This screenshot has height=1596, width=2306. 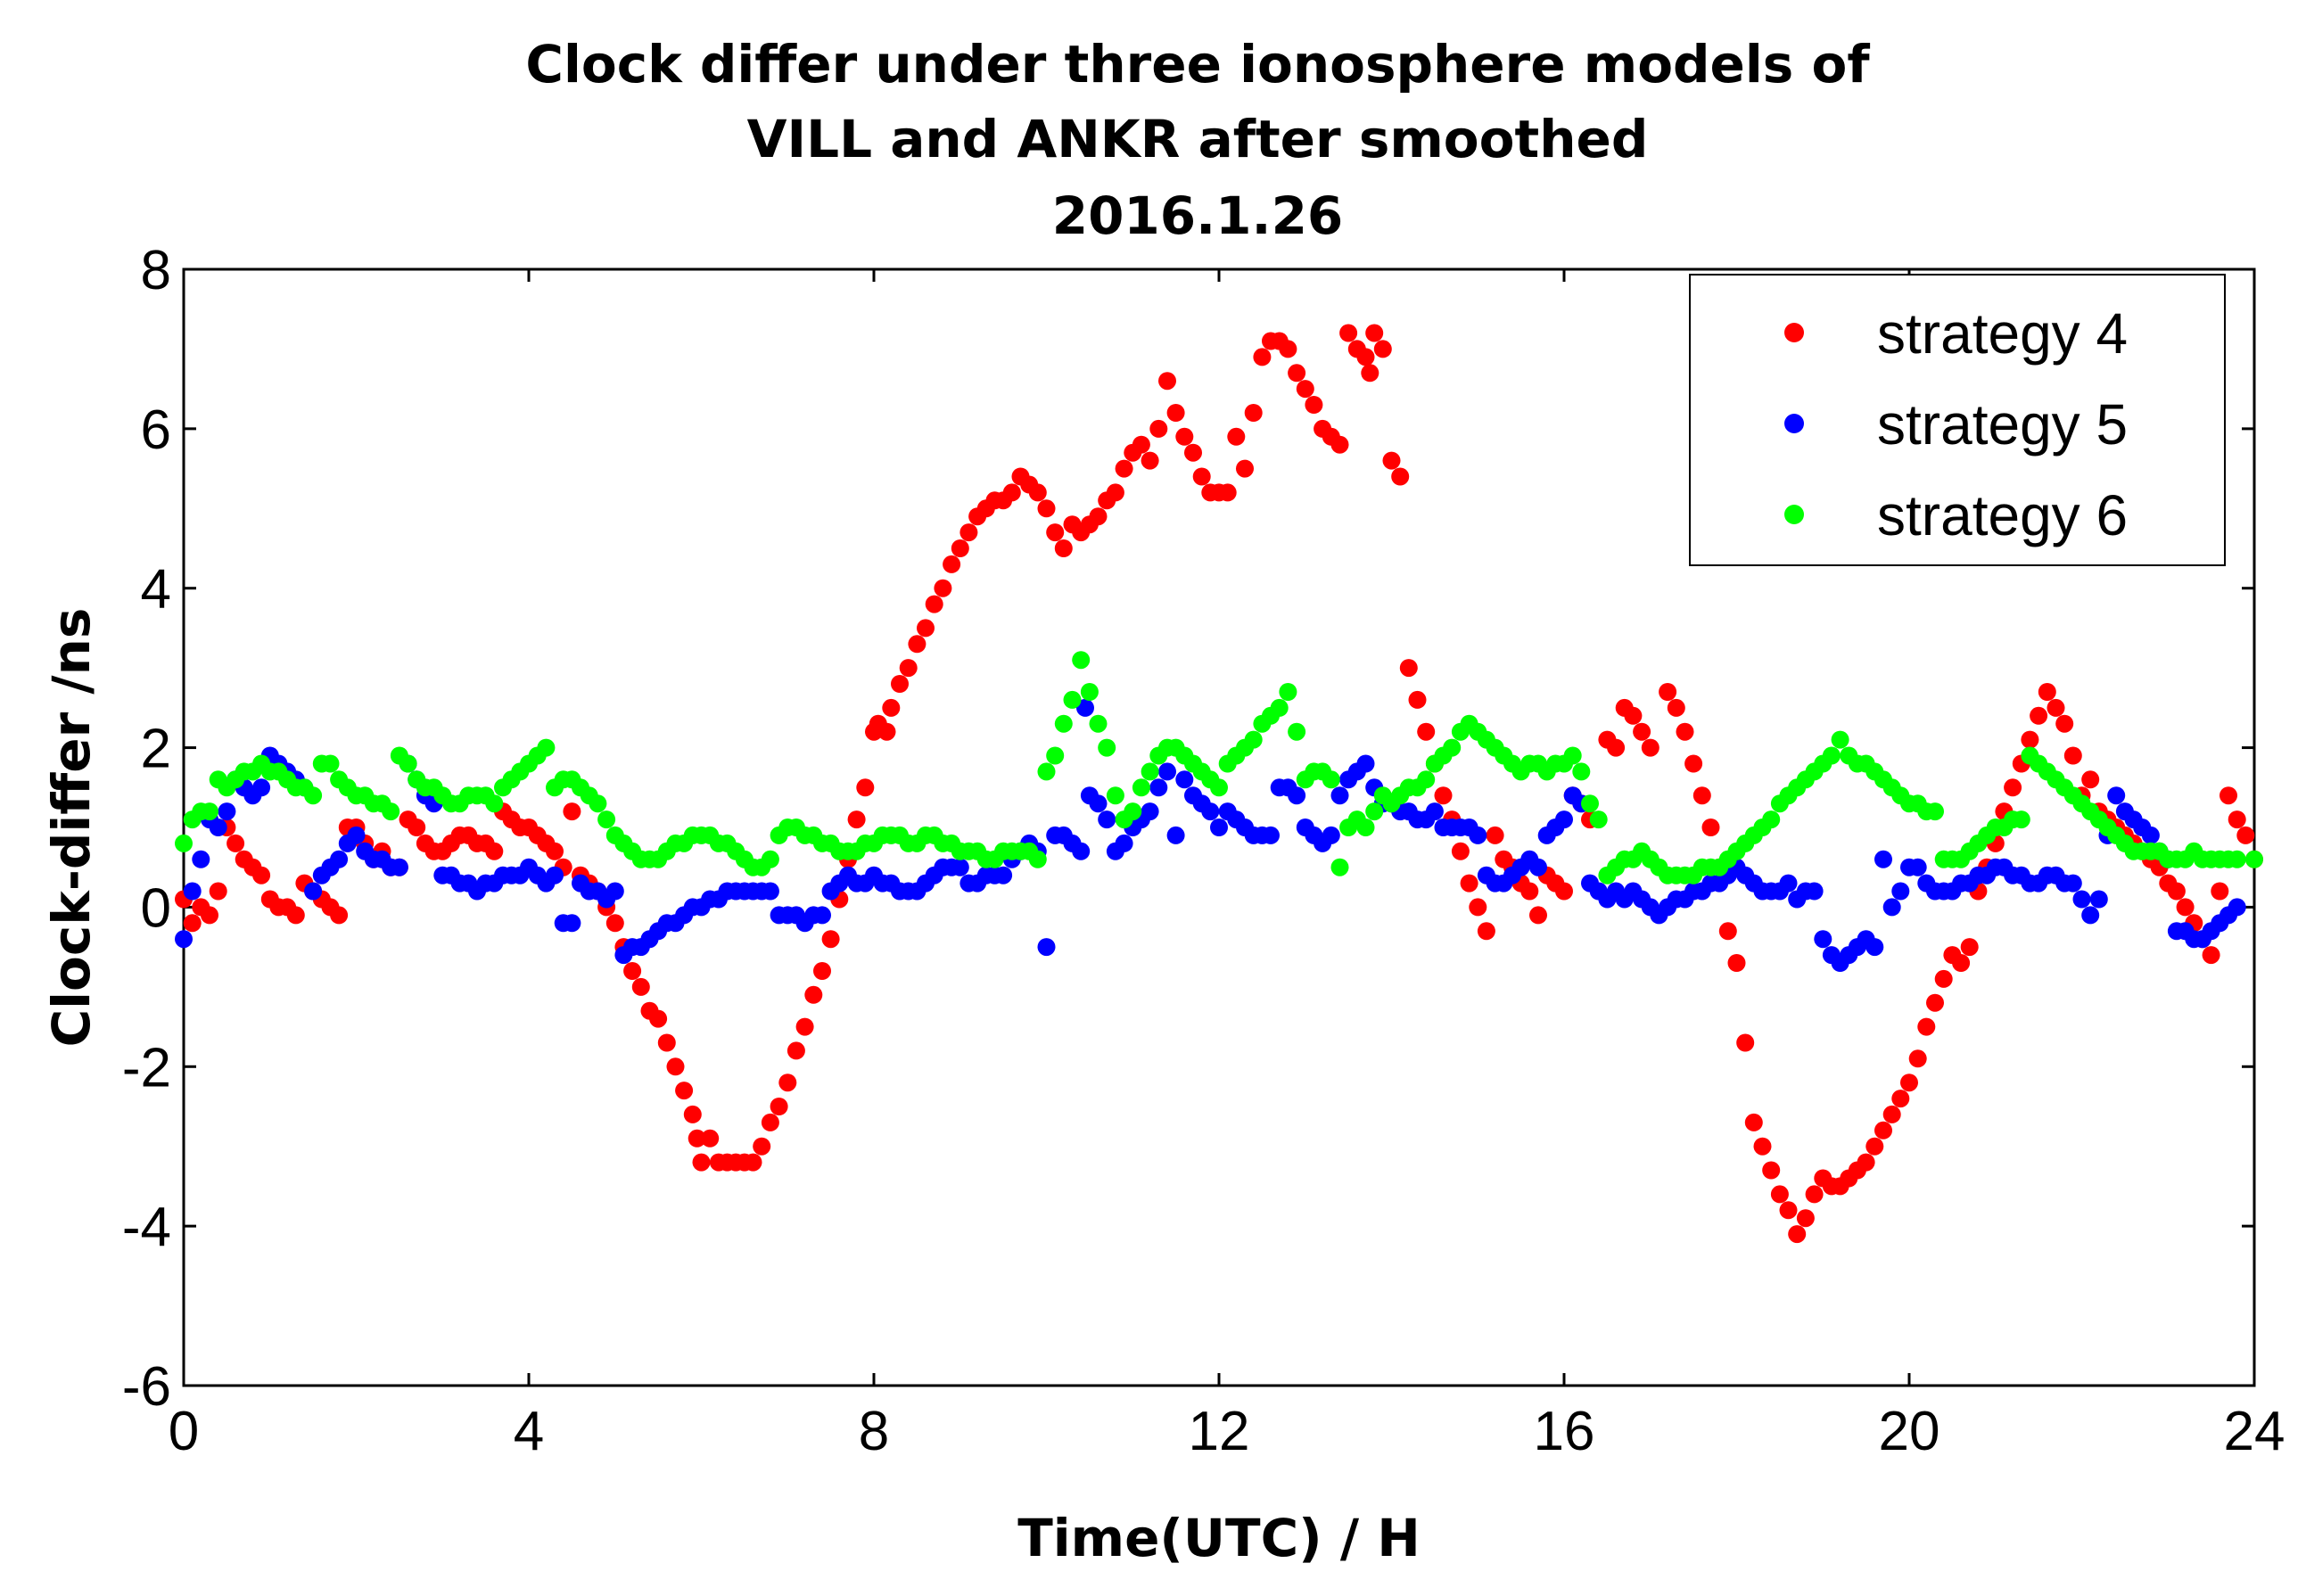 I want to click on x-tick-labels: 0 4 8 12 16 20 24, so click(x=1227, y=1431).